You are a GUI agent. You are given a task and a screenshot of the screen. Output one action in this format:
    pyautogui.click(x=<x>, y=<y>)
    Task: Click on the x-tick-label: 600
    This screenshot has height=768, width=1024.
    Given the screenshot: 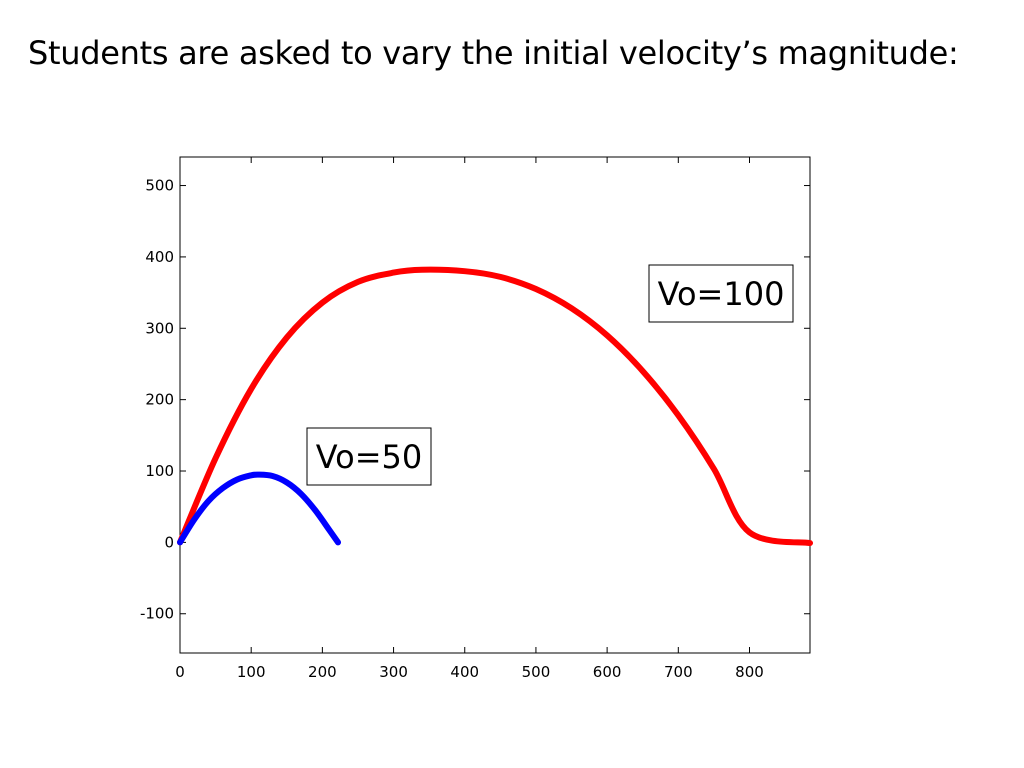 What is the action you would take?
    pyautogui.click(x=607, y=672)
    